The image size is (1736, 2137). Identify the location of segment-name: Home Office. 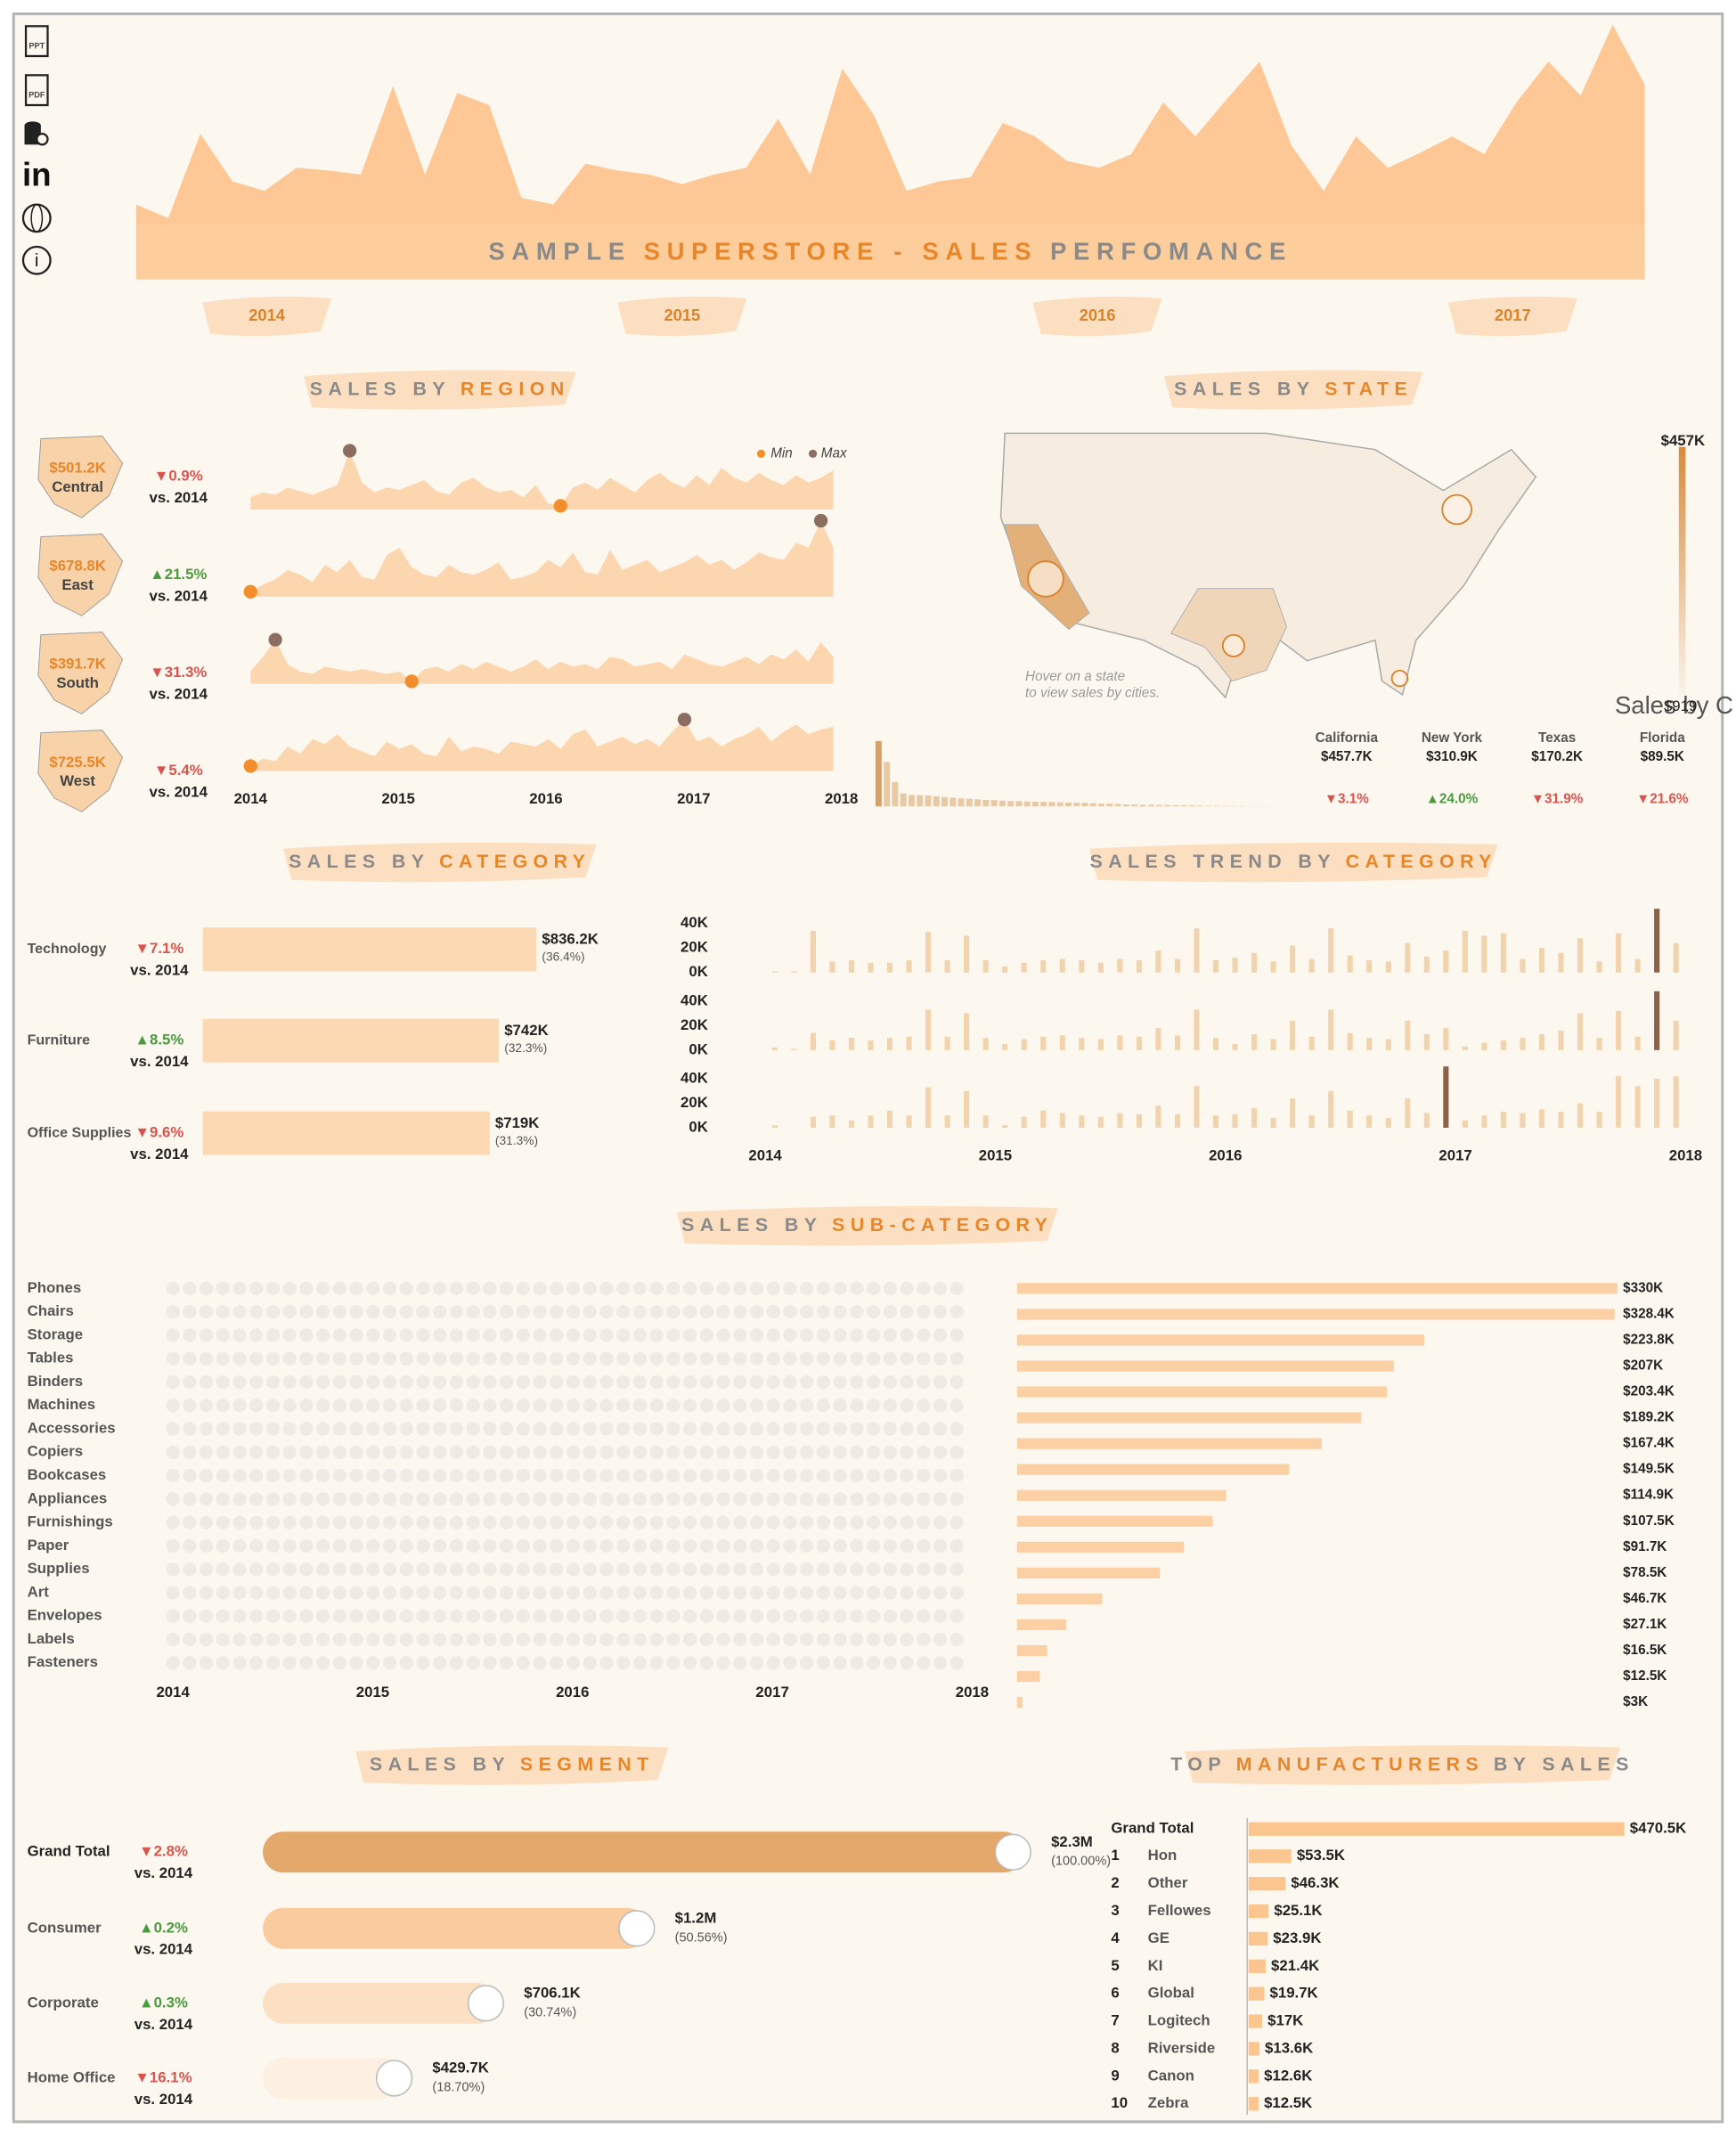
(72, 2076).